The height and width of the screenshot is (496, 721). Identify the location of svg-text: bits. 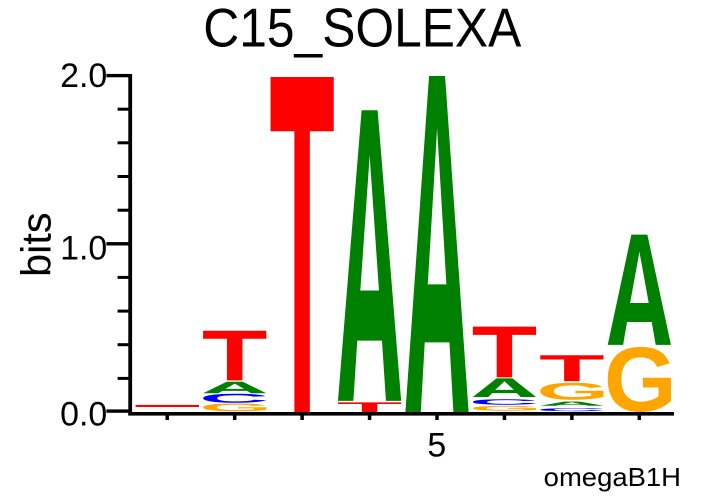
(36, 244).